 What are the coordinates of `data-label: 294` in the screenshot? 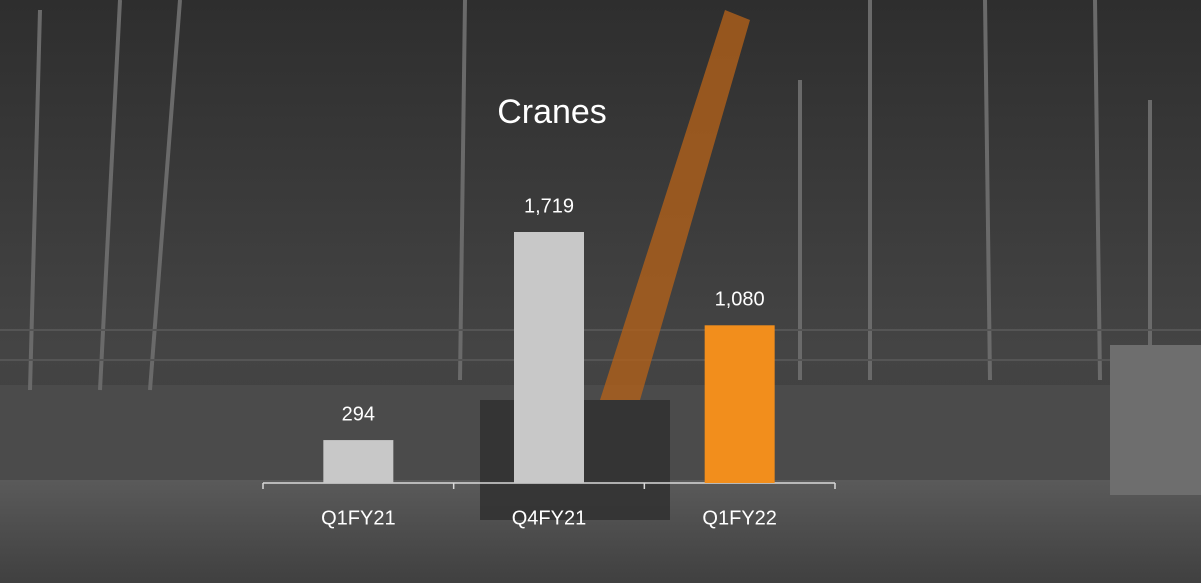 It's located at (358, 414).